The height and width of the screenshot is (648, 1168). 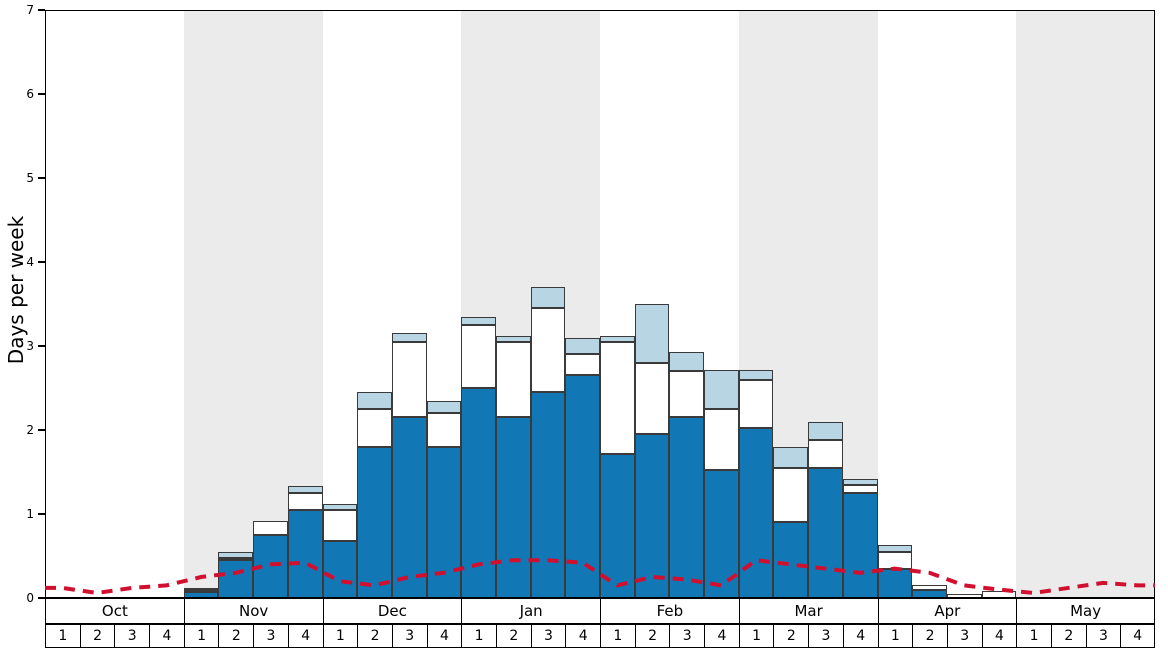 I want to click on month-cell: Nov, so click(x=253, y=611).